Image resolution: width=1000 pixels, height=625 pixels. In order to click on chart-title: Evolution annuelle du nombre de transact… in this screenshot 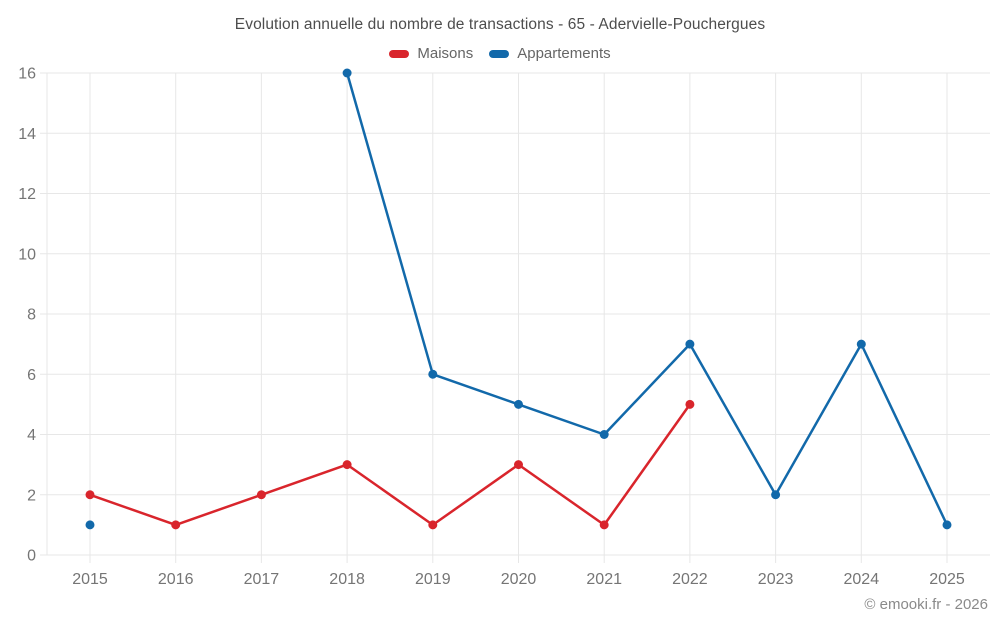, I will do `click(500, 24)`.